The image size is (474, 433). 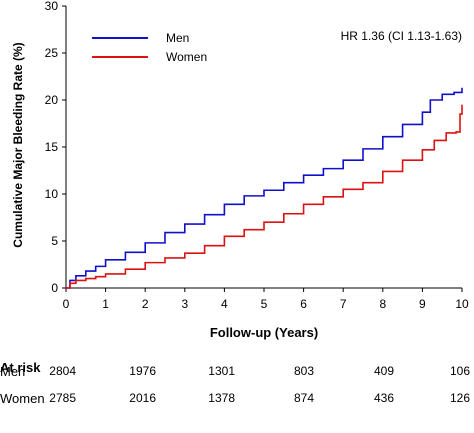 What do you see at coordinates (105, 304) in the screenshot?
I see `x-tick-label: 1` at bounding box center [105, 304].